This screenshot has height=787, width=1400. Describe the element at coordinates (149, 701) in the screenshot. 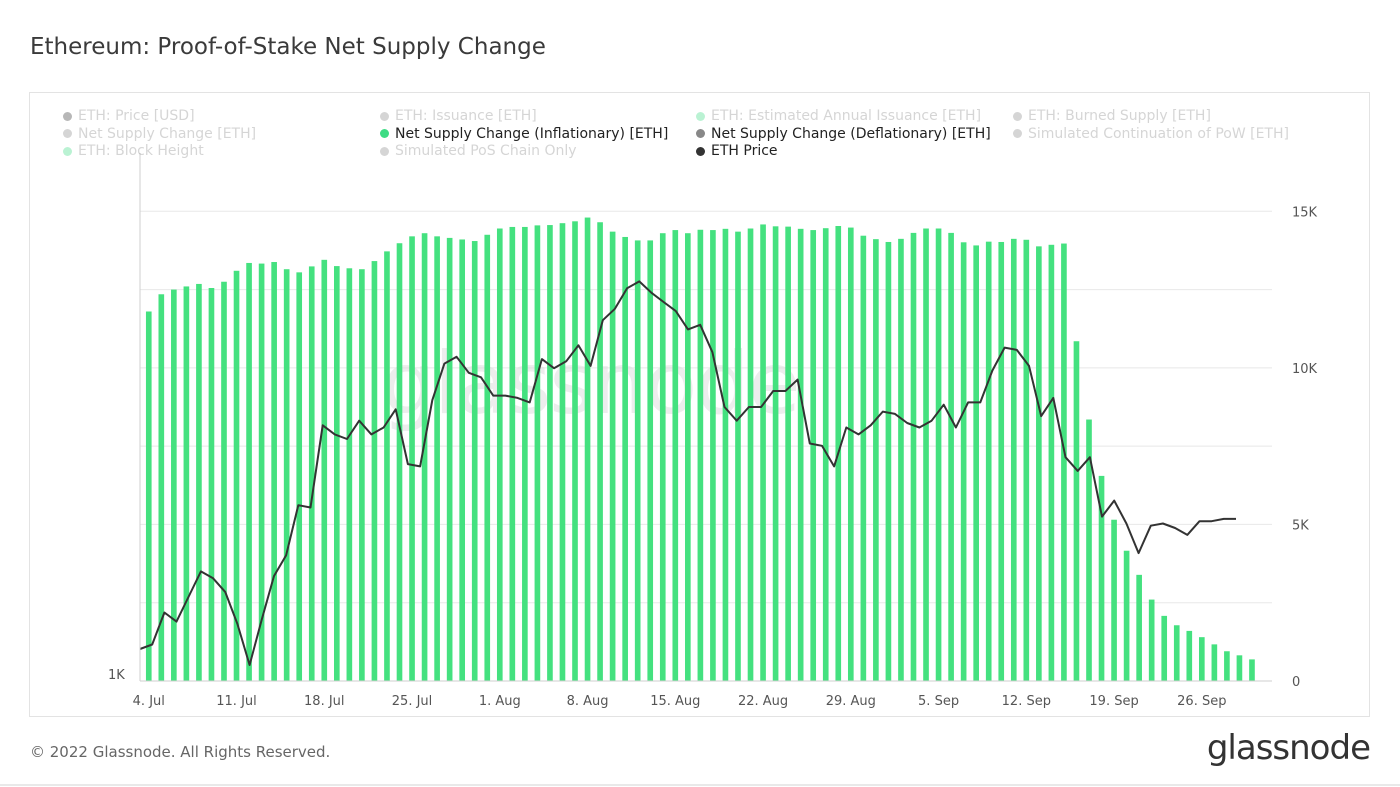

I see `x-tick-label: 4. Jul` at that location.